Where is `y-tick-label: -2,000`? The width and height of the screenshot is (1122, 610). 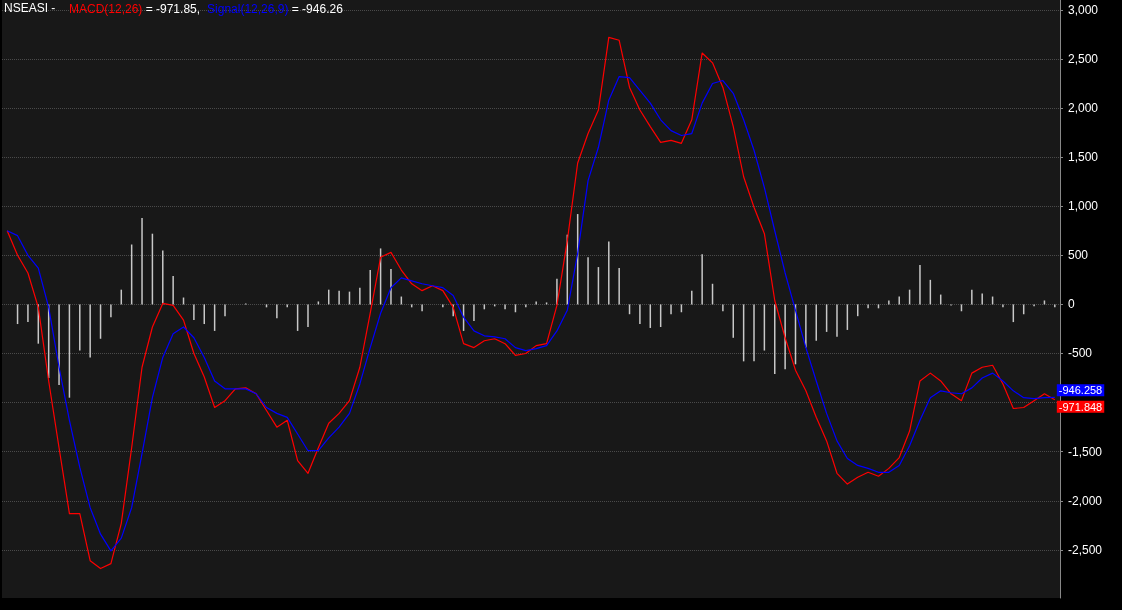
y-tick-label: -2,000 is located at coordinates (1085, 500).